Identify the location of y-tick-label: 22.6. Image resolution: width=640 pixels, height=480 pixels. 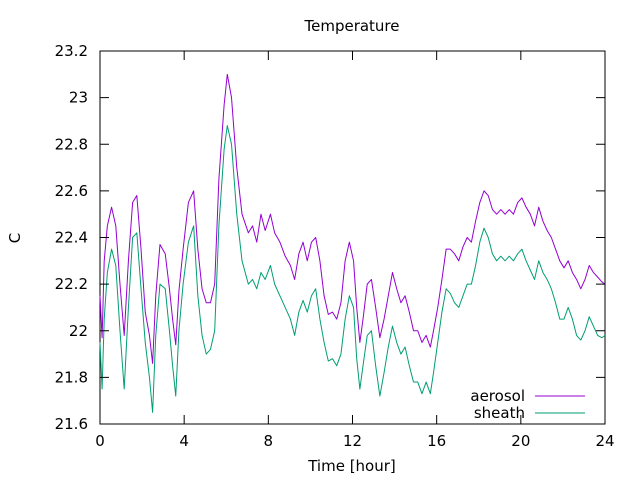
(71, 191).